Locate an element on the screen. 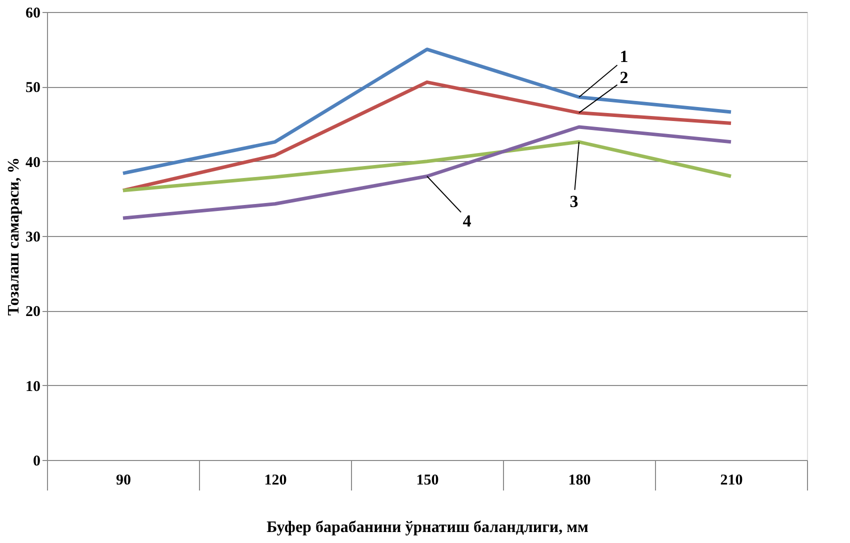 The image size is (850, 543). x-tick-label: 180 is located at coordinates (579, 480).